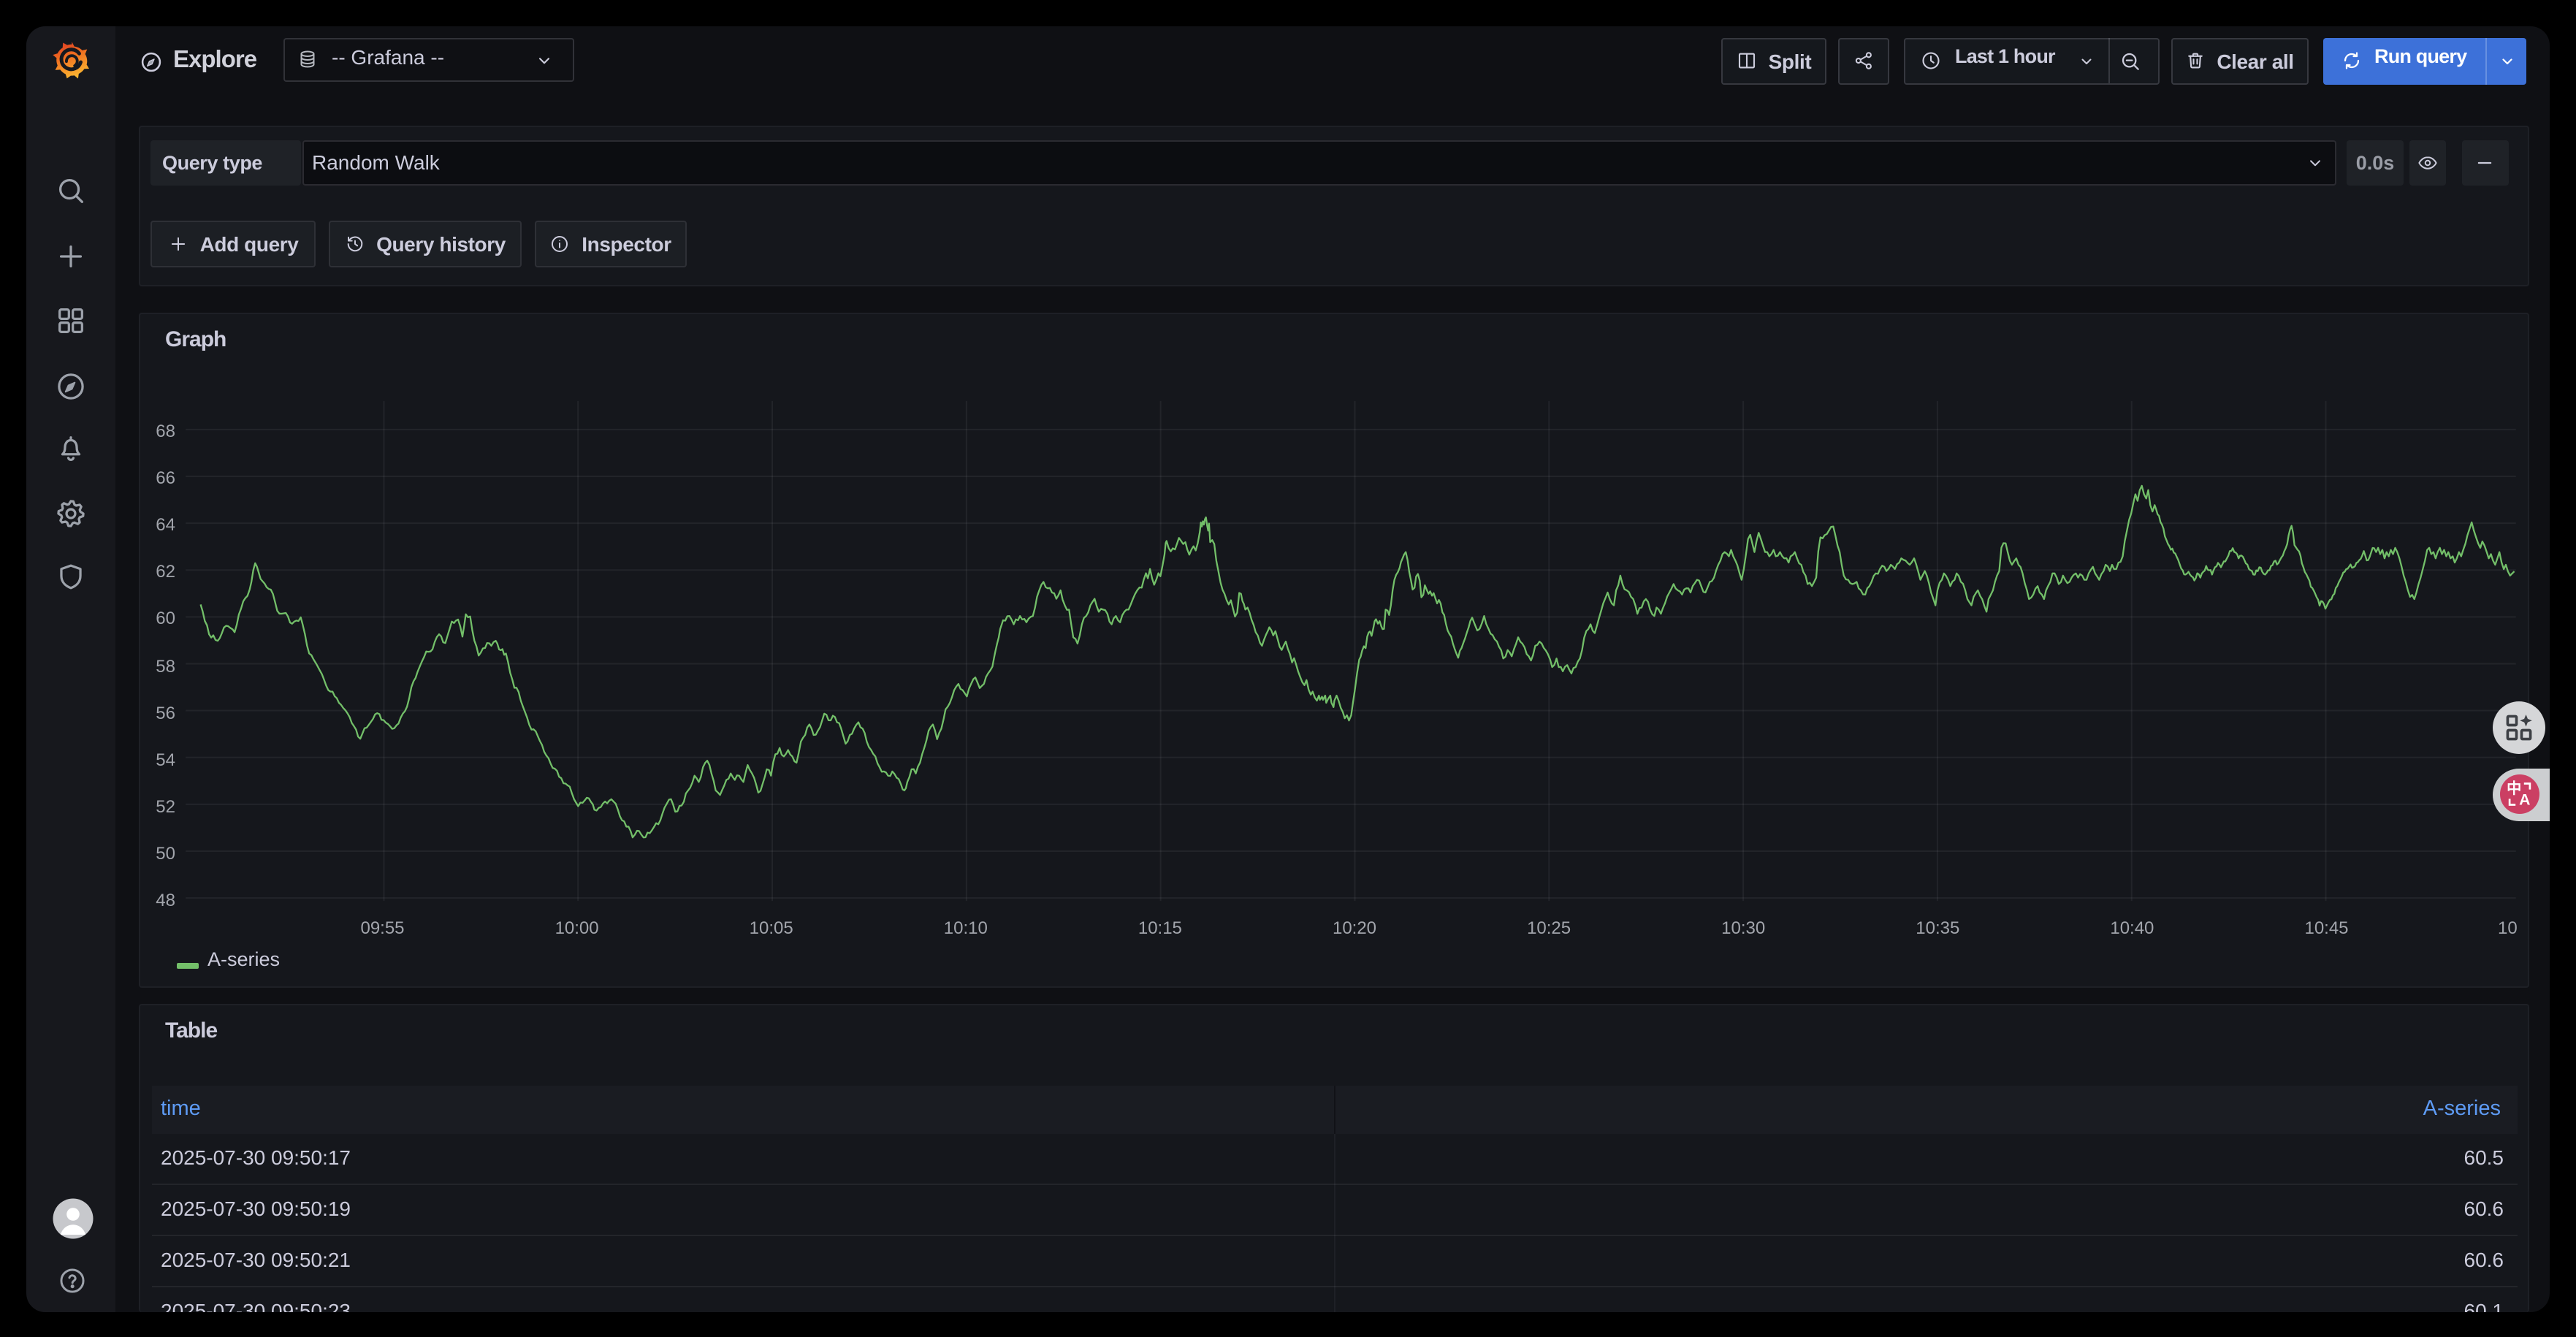 Image resolution: width=2576 pixels, height=1337 pixels. Describe the element at coordinates (2524, 800) in the screenshot. I see `svg-text: A` at that location.